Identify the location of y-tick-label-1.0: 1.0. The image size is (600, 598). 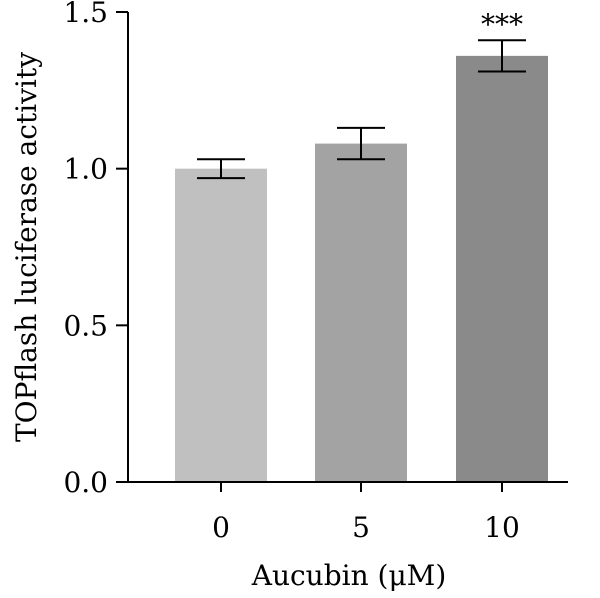
(85, 169).